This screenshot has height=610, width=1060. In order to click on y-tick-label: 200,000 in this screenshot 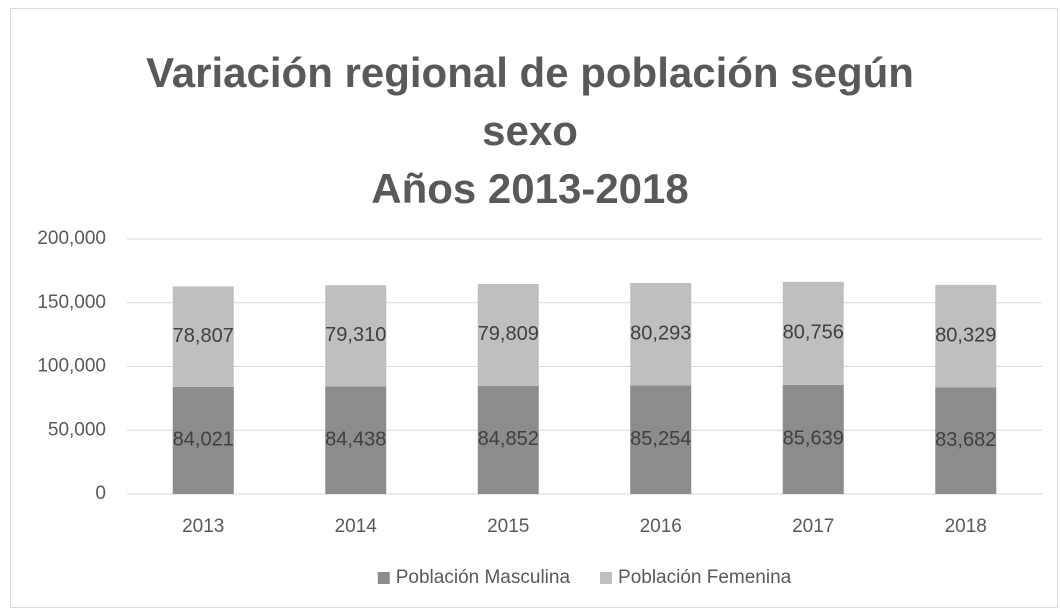, I will do `click(71, 238)`.